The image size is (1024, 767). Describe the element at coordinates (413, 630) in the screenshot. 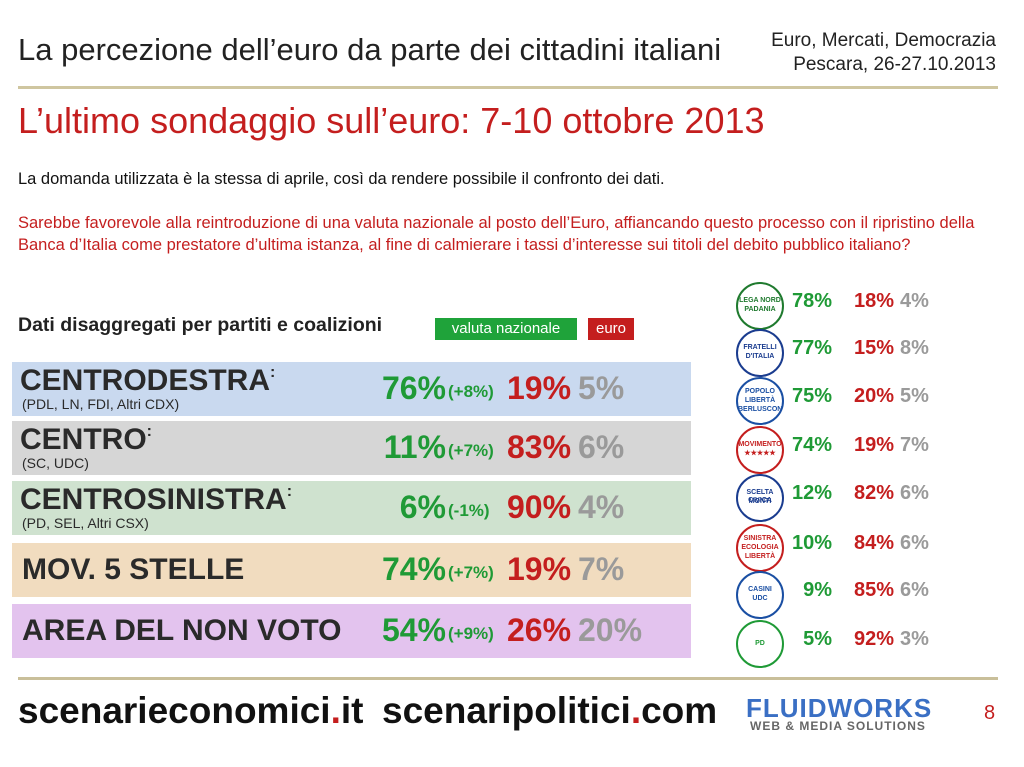

I see `national-currency-pct: 54%` at that location.